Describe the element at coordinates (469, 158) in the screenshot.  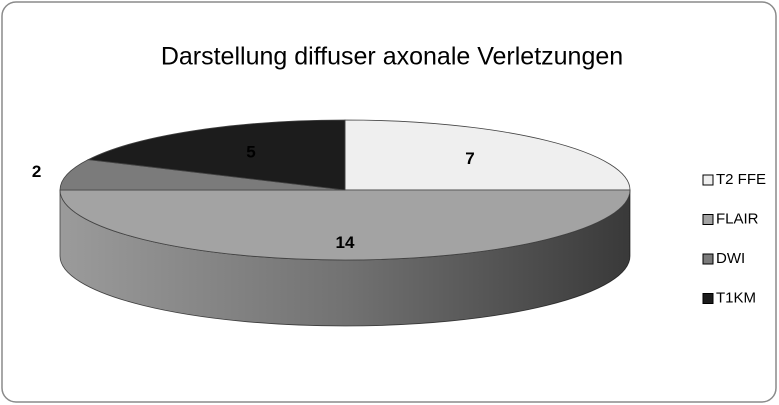
I see `data-label: 7` at that location.